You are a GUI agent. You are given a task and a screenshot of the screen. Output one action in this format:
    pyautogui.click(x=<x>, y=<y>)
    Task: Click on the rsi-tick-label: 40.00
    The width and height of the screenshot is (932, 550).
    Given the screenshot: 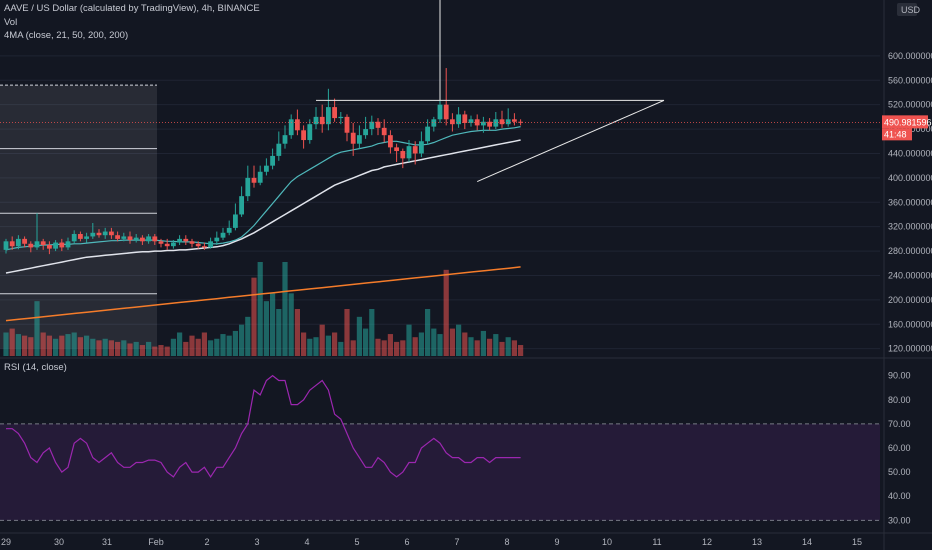 What is the action you would take?
    pyautogui.click(x=899, y=496)
    